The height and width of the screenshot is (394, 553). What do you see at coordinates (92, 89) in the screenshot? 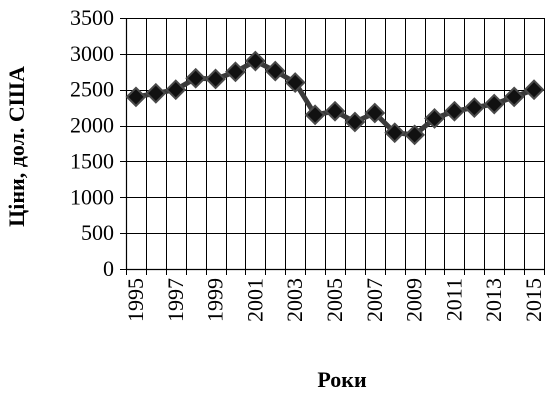
I see `y-tick-label: 2500` at bounding box center [92, 89].